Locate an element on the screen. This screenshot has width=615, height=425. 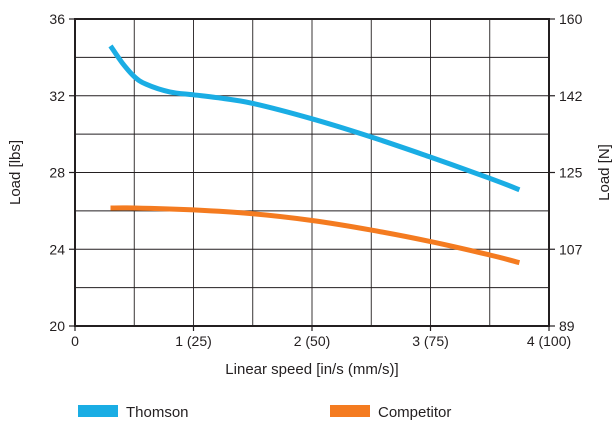
legend-label-competitor: Competitor is located at coordinates (414, 412).